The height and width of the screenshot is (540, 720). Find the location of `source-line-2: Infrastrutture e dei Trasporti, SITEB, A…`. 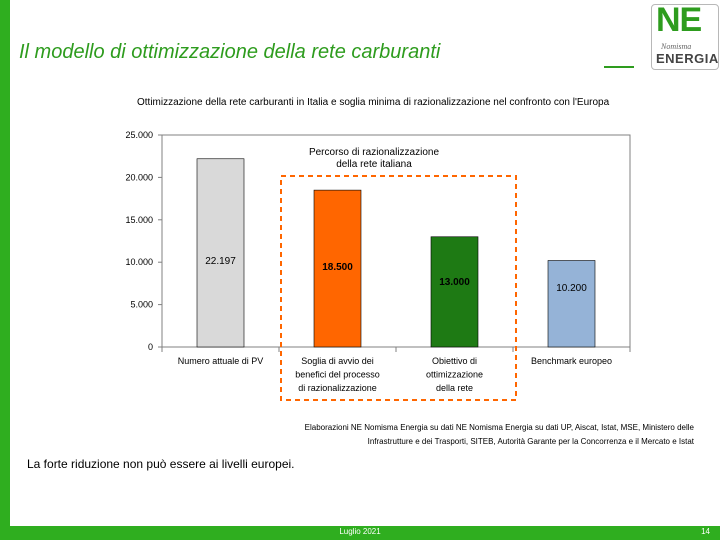

source-line-2: Infrastrutture e dei Trasporti, SITEB, A… is located at coordinates (530, 441).